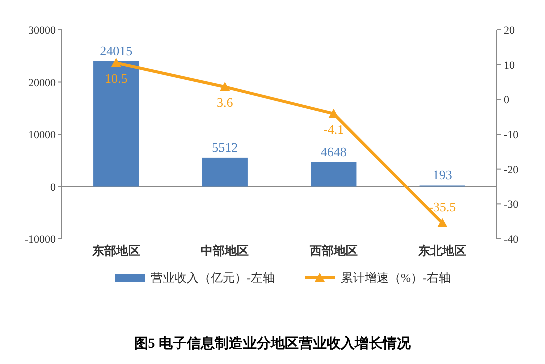  Describe the element at coordinates (42, 83) in the screenshot. I see `y-tick-label: 20000` at that location.